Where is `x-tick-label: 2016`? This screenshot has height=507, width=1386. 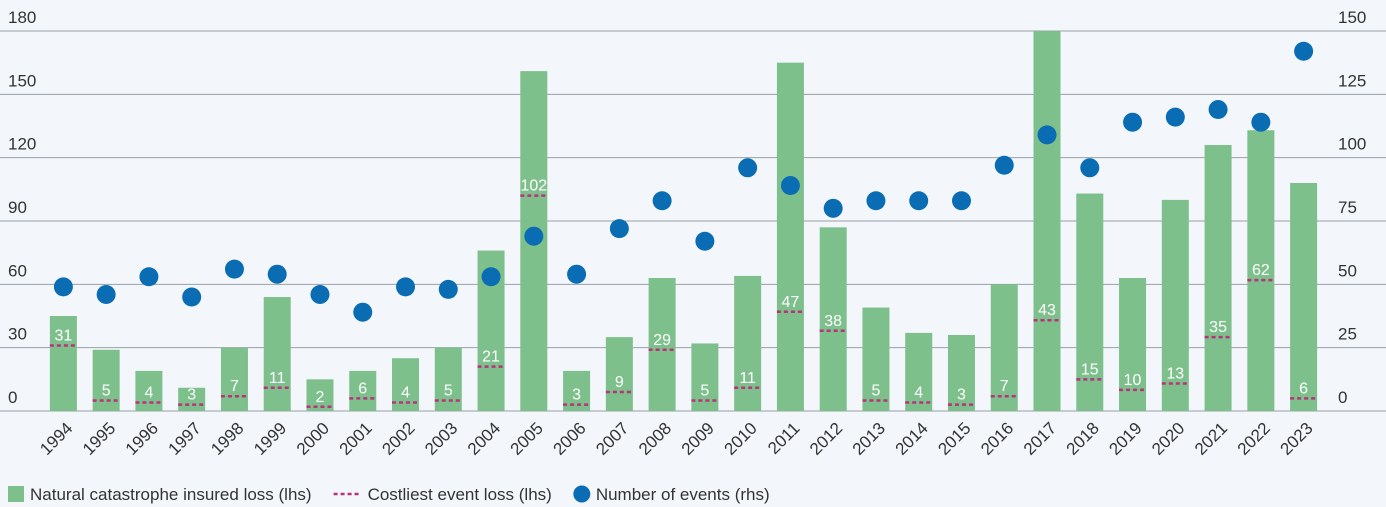
x-tick-label: 2016 is located at coordinates (997, 439).